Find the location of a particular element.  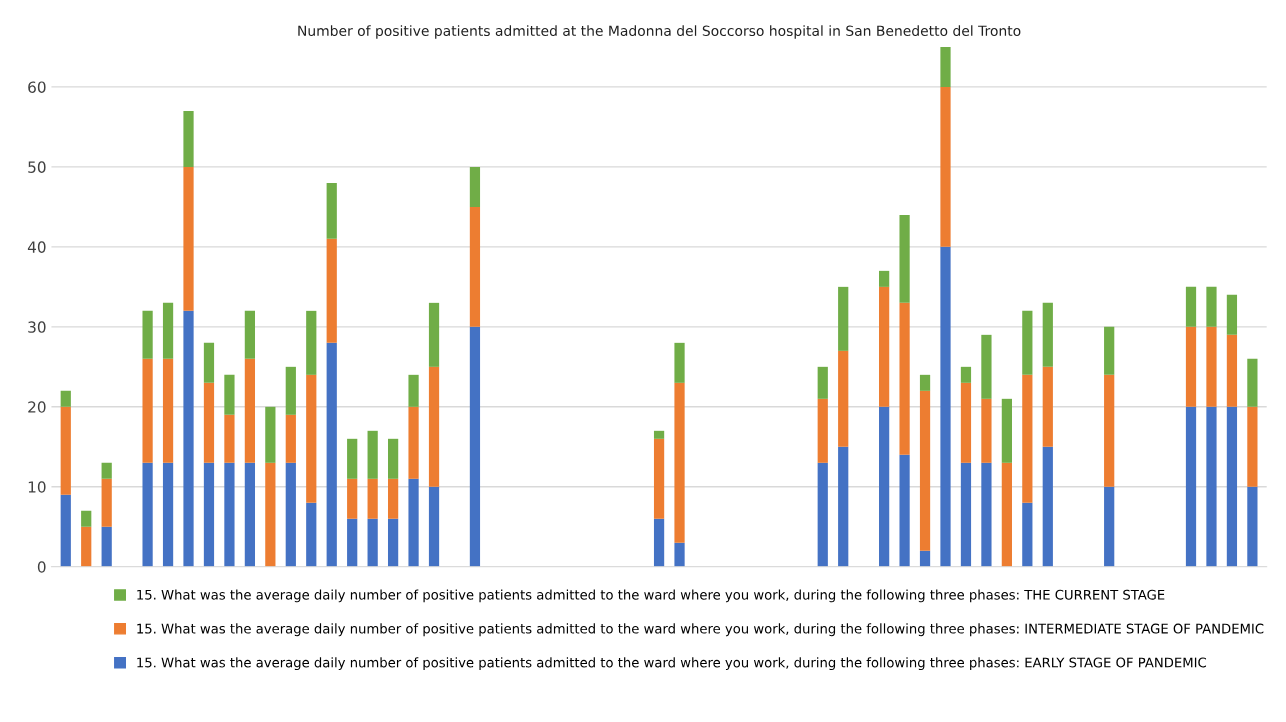

y-tick-label: 10 is located at coordinates (37, 487).